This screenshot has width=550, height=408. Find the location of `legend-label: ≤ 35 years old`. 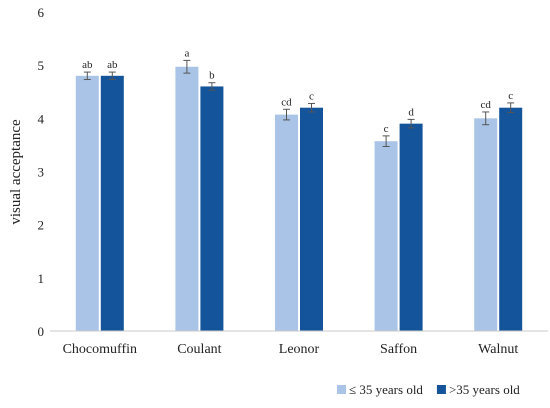

legend-label: ≤ 35 years old is located at coordinates (386, 389).